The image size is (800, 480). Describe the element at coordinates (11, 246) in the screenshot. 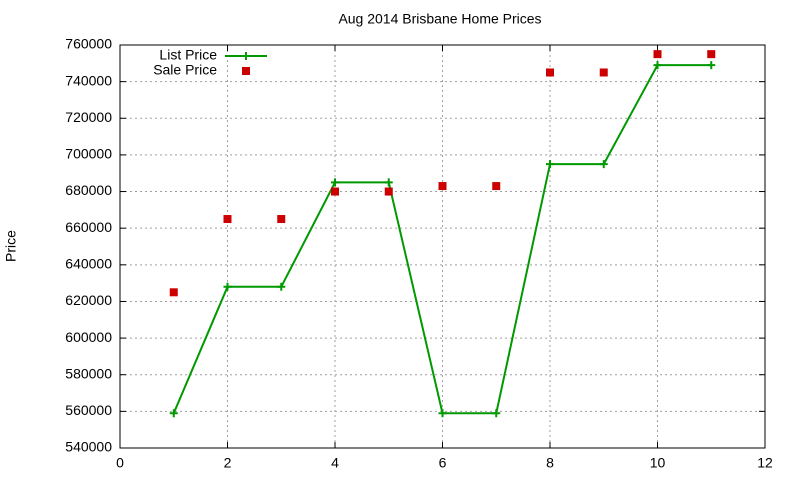

I see `y-axis-label: Price` at that location.